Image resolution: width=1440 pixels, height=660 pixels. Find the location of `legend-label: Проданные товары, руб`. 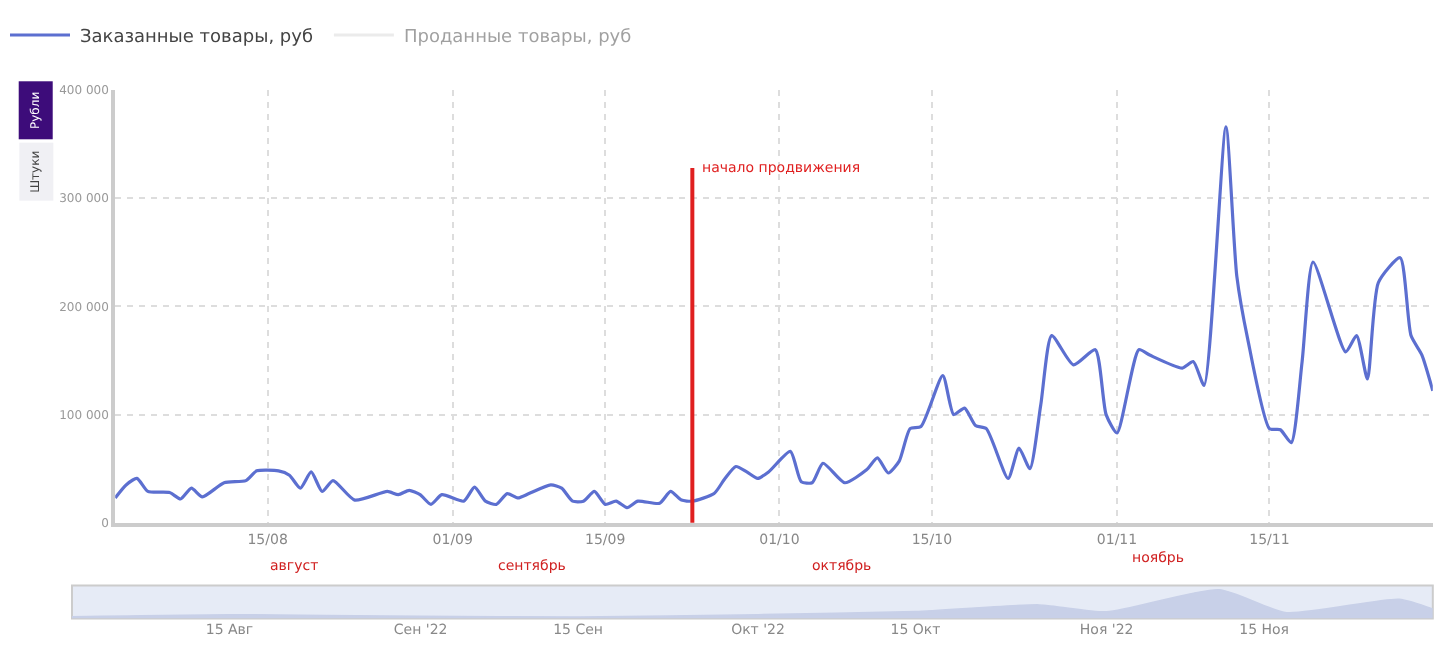

legend-label: Проданные товары, руб is located at coordinates (518, 38).